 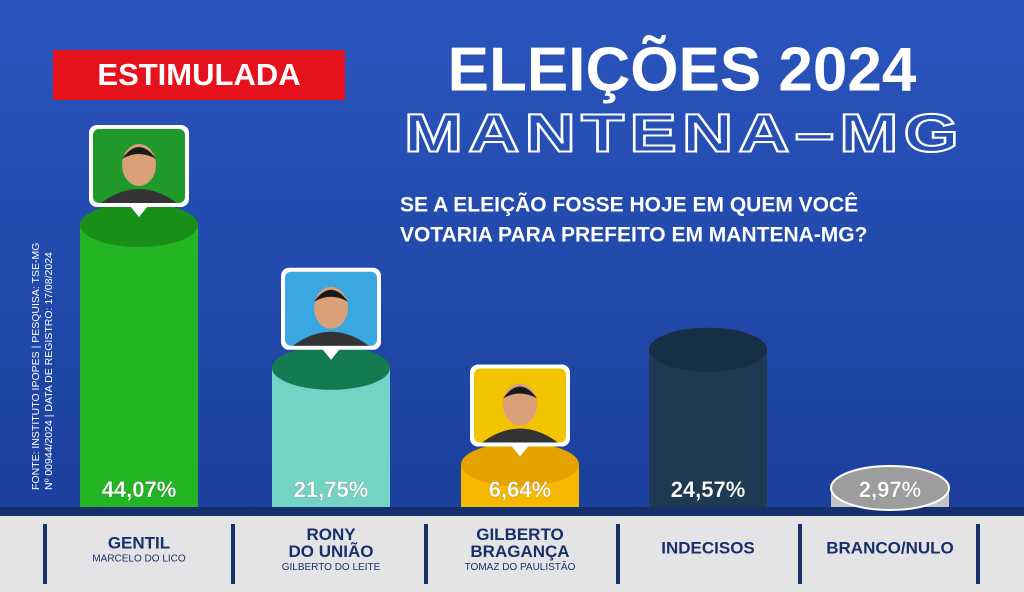 What do you see at coordinates (633, 235) in the screenshot?
I see `question-line: VOTARIA PARA PREFEITO EM MANTENA-MG?` at bounding box center [633, 235].